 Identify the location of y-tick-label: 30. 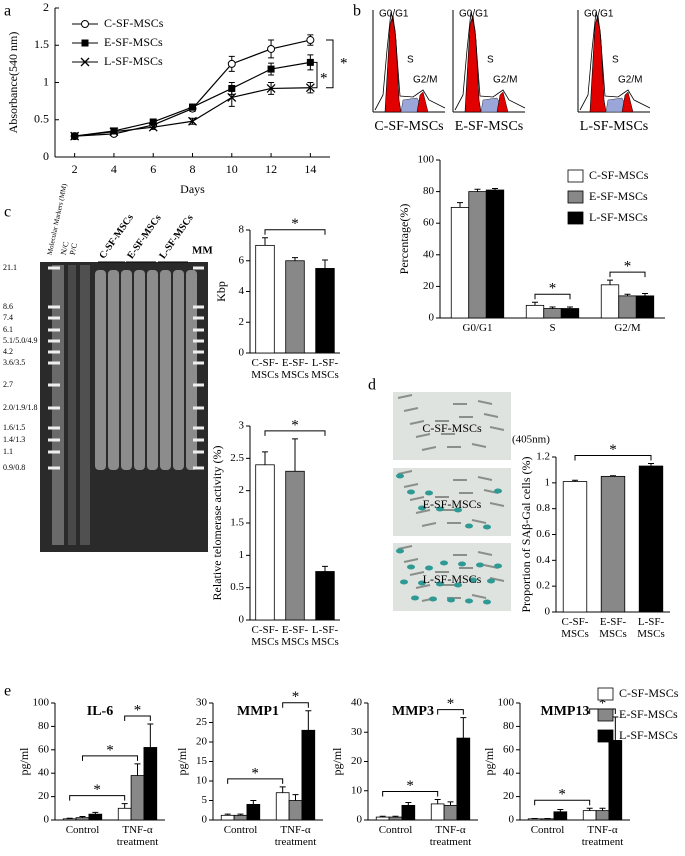
(357, 732).